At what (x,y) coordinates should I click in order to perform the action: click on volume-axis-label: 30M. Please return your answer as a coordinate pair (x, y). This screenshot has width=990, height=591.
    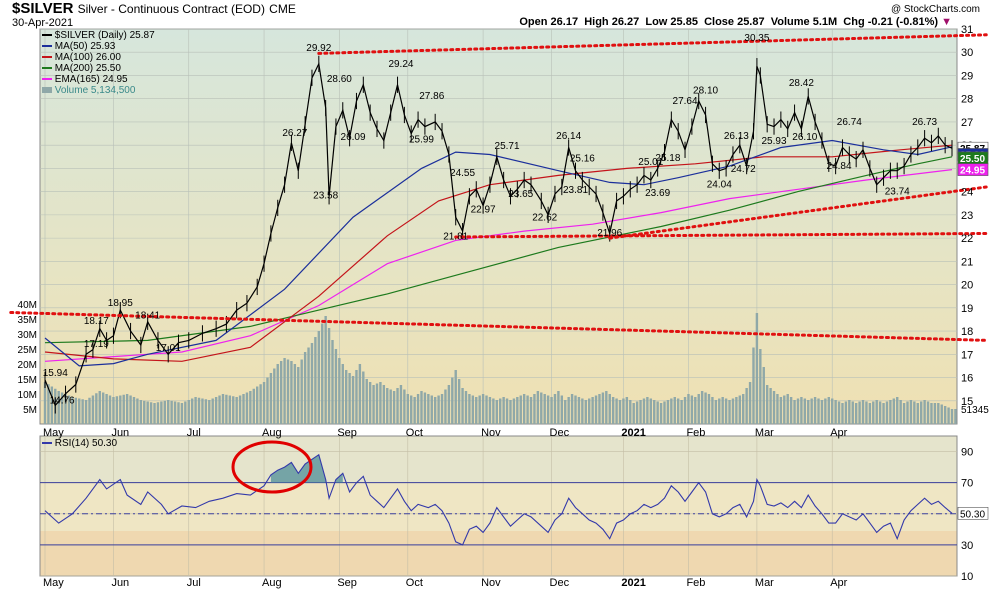
    Looking at the image, I should click on (27, 335).